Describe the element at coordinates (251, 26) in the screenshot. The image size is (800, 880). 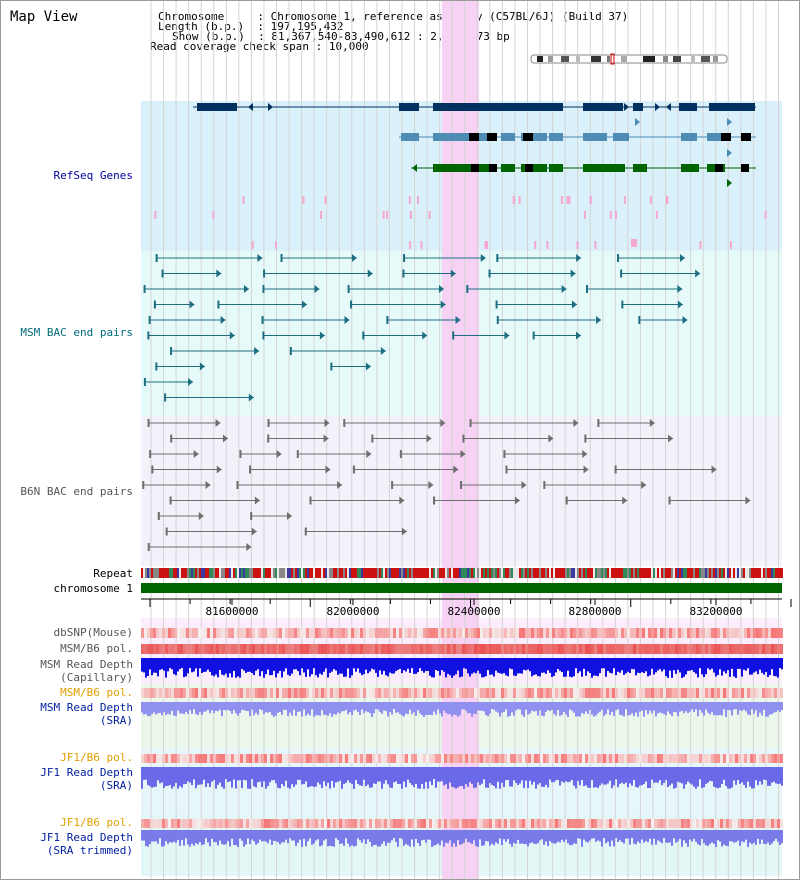
I see `info-length: Length (b.p.) : 197,195,432` at that location.